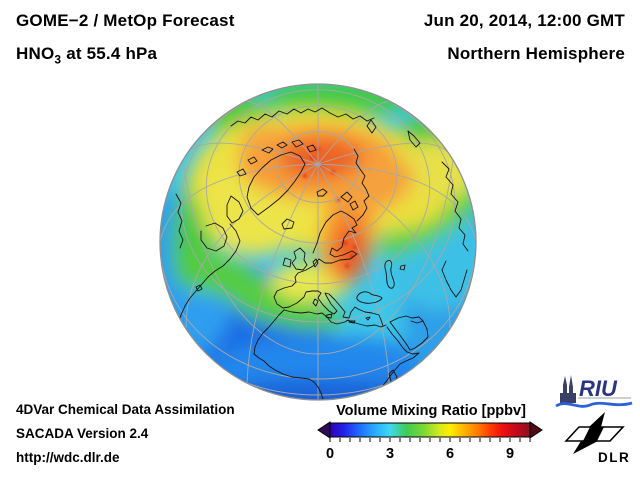  Describe the element at coordinates (536, 430) in the screenshot. I see `colorbar-right-arrow` at that location.